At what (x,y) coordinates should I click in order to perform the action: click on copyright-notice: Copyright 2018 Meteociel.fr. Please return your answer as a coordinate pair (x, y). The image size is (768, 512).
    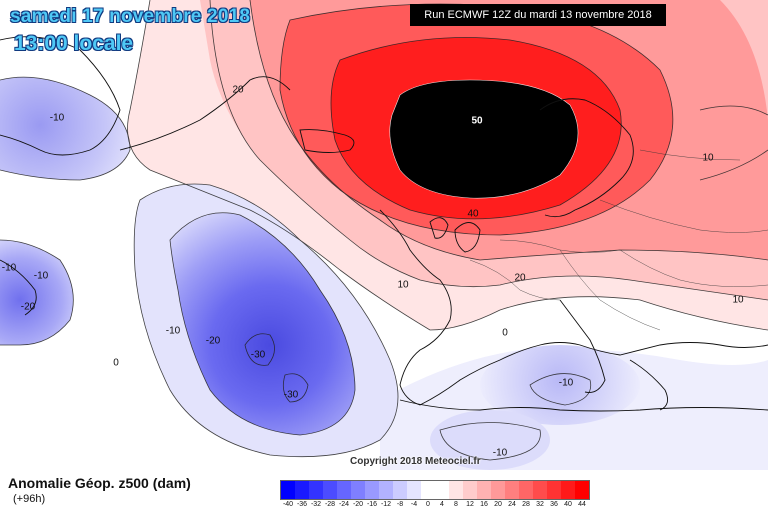
    Looking at the image, I should click on (415, 461).